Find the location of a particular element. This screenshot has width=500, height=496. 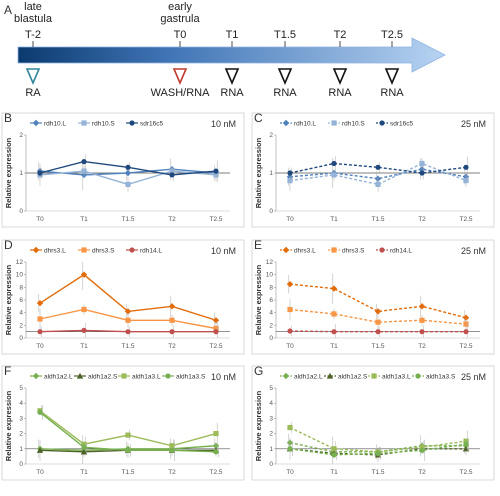

legend-entry: dhrs3.S is located at coordinates (96, 251).